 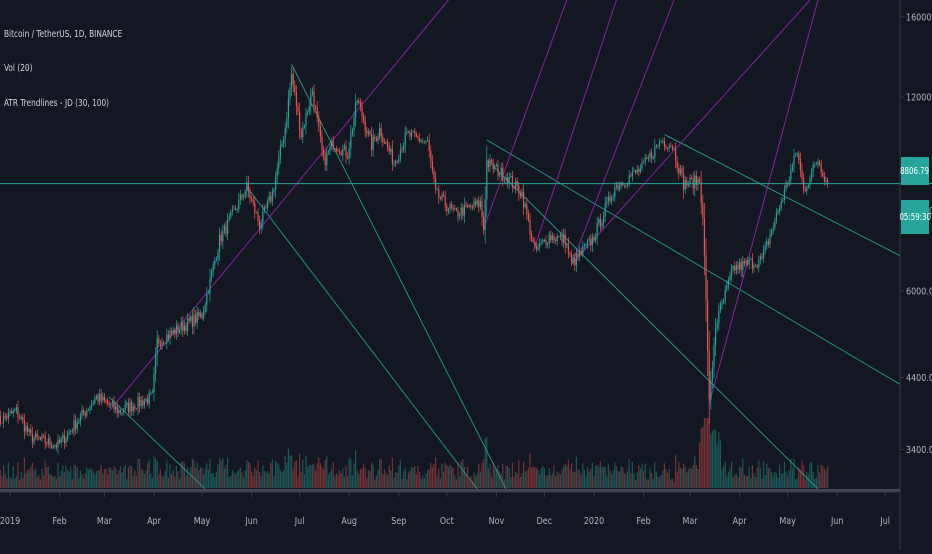 I want to click on legend-indicator: ATR Trendlines - JD (30, 100), so click(x=57, y=103).